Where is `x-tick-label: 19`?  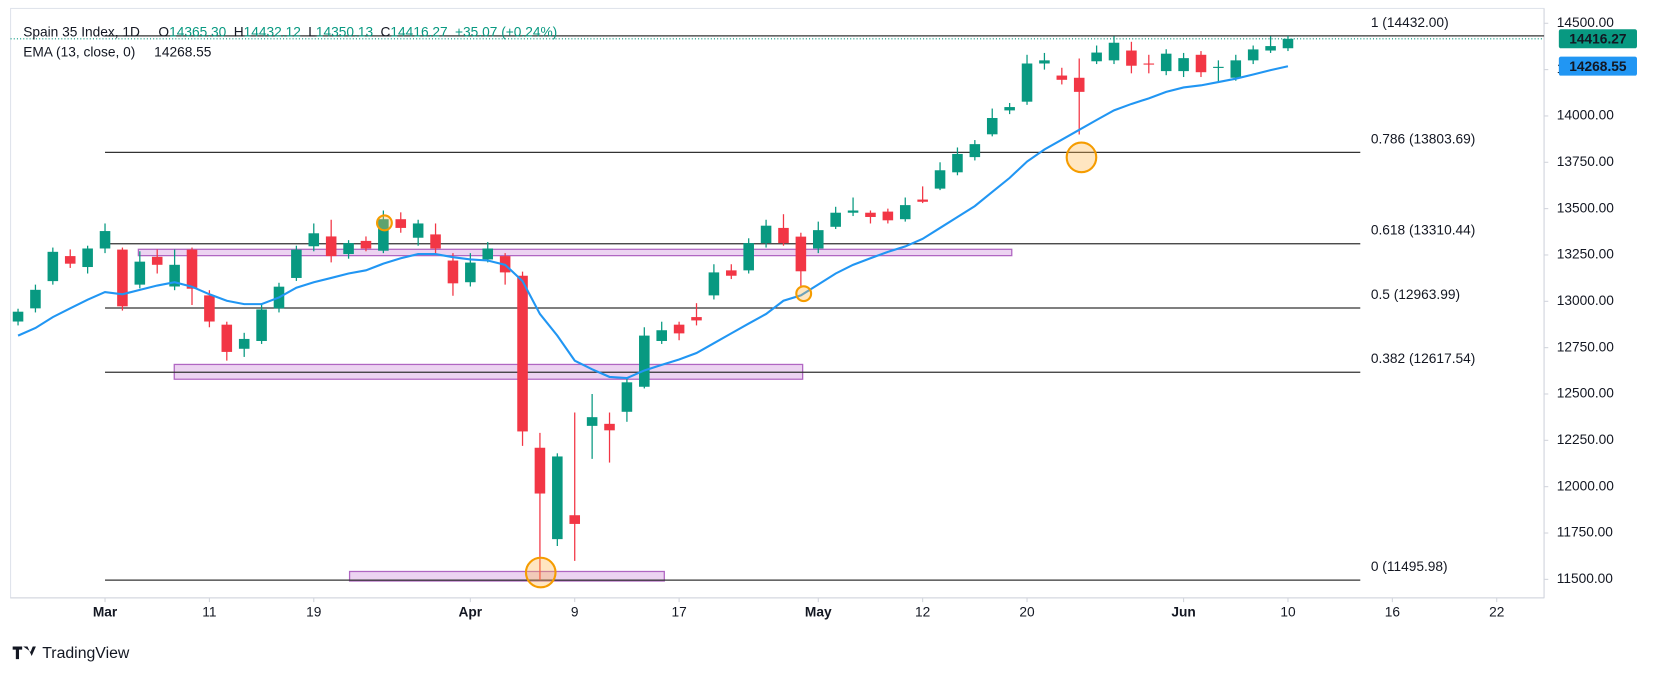 x-tick-label: 19 is located at coordinates (313, 611).